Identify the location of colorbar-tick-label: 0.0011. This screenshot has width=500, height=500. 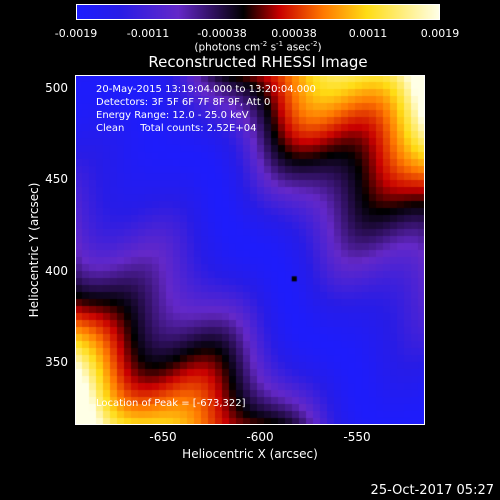
(368, 33).